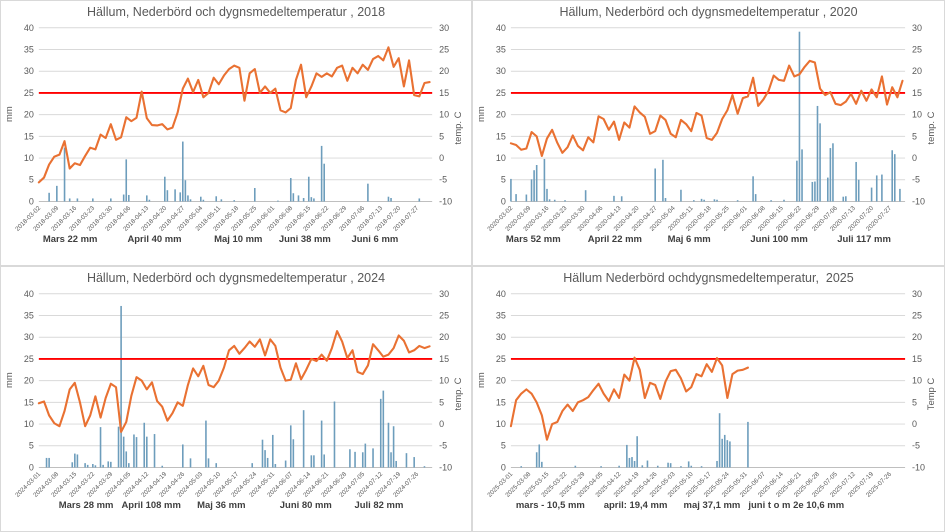 Image resolution: width=945 pixels, height=532 pixels. What do you see at coordinates (916, 446) in the screenshot?
I see `svg-text: -5` at bounding box center [916, 446].